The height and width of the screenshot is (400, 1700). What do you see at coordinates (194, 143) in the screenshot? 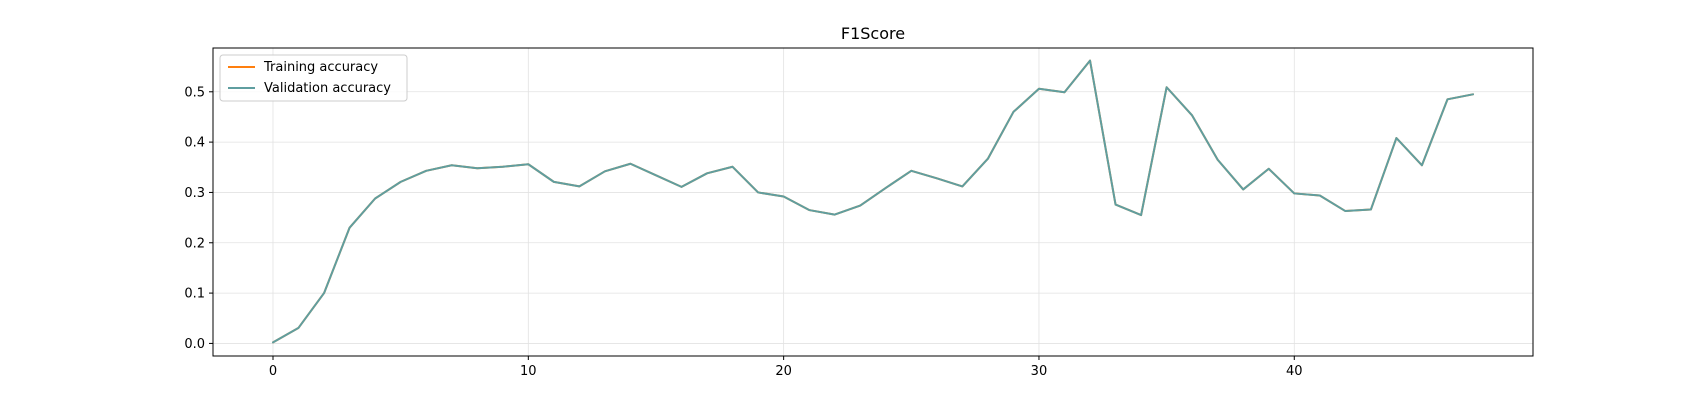
I see `y-tick-label: 0.4` at bounding box center [194, 143].